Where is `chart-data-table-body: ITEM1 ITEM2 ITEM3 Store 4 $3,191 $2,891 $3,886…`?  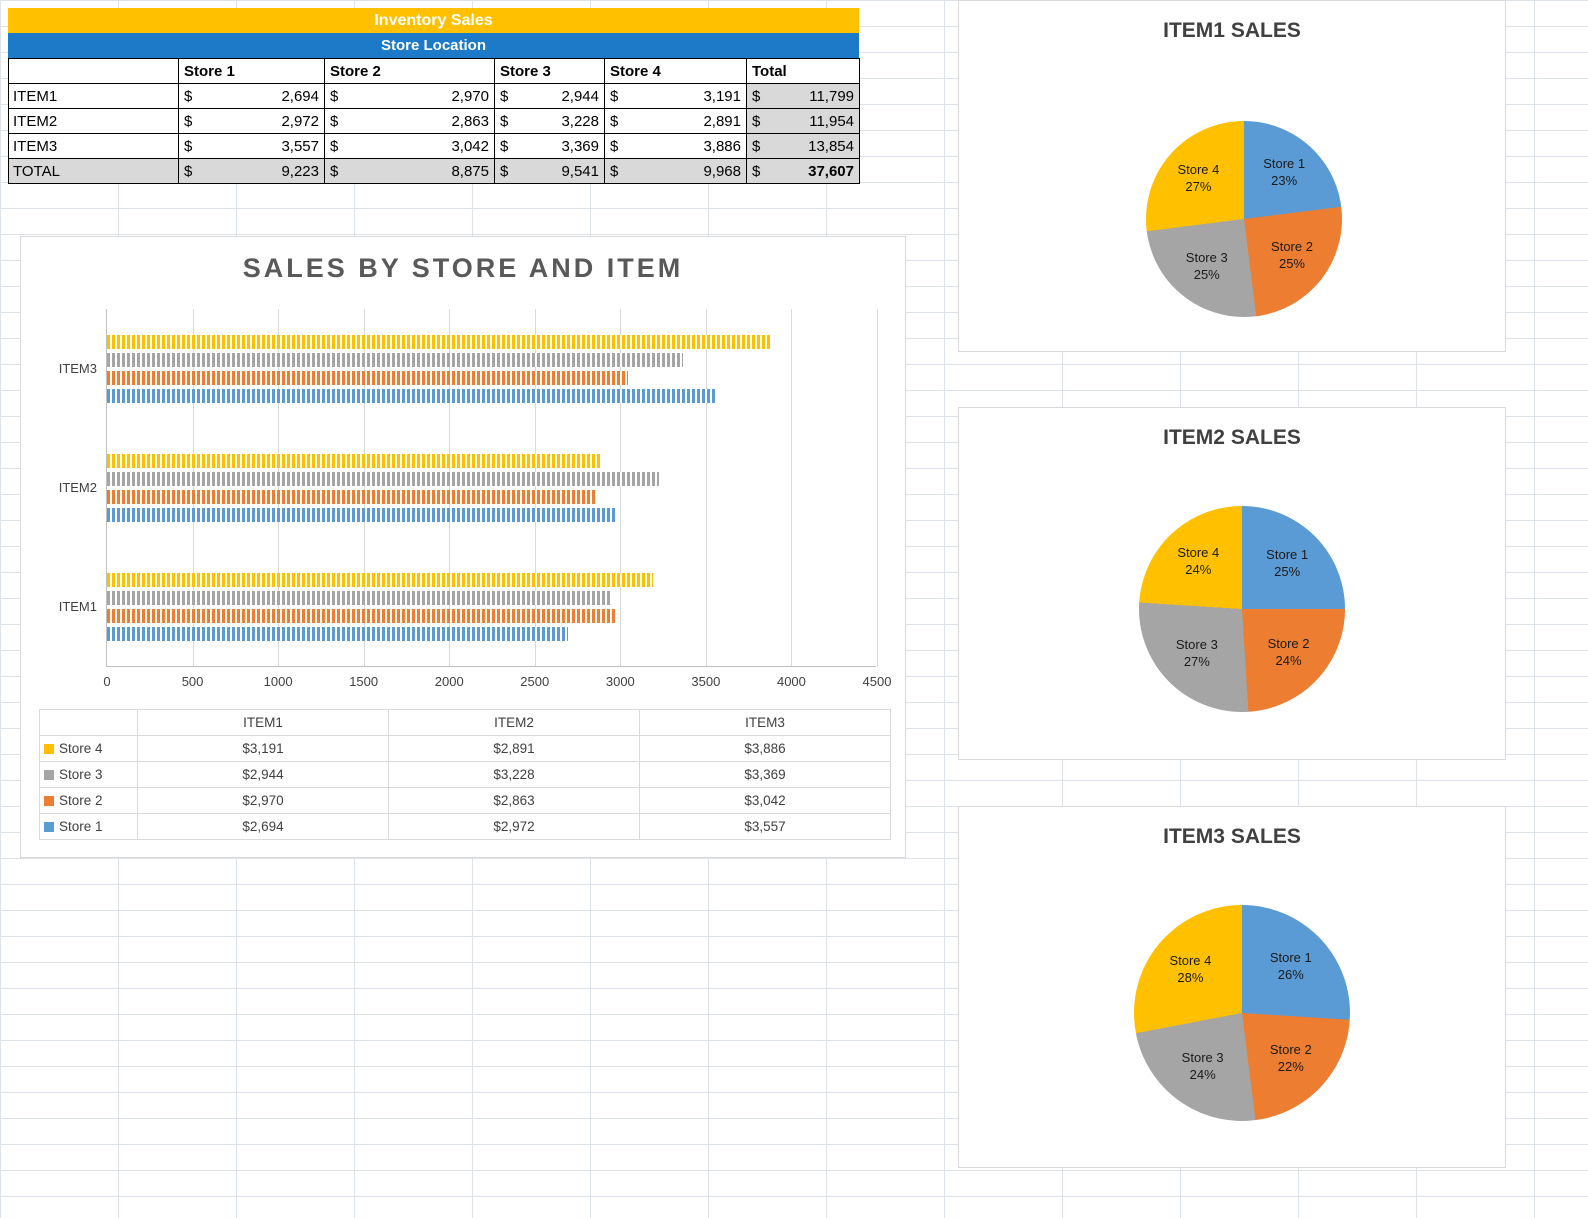 chart-data-table-body: ITEM1 ITEM2 ITEM3 Store 4 $3,191 $2,891 $3,886… is located at coordinates (465, 774).